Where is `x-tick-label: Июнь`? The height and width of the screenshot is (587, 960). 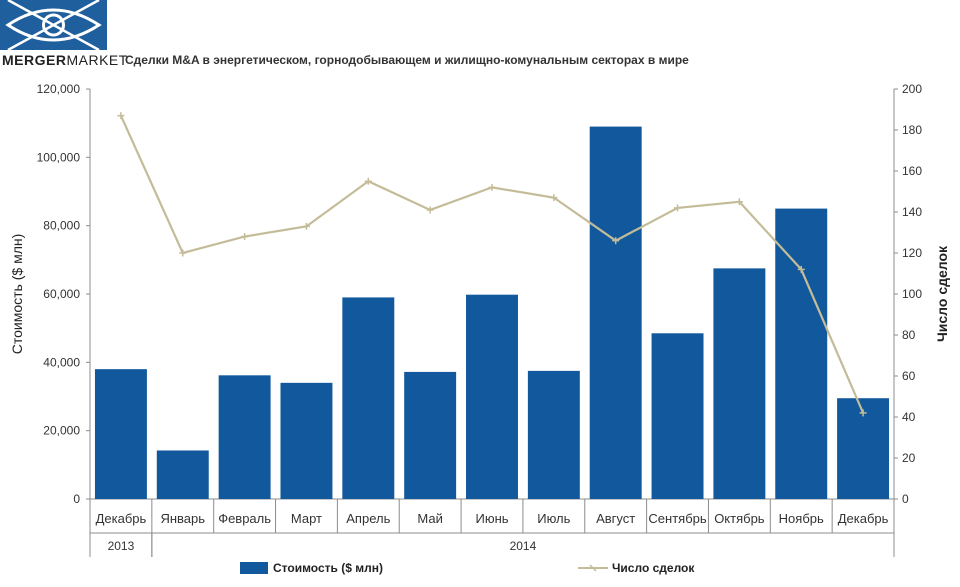
x-tick-label: Июнь is located at coordinates (491, 518).